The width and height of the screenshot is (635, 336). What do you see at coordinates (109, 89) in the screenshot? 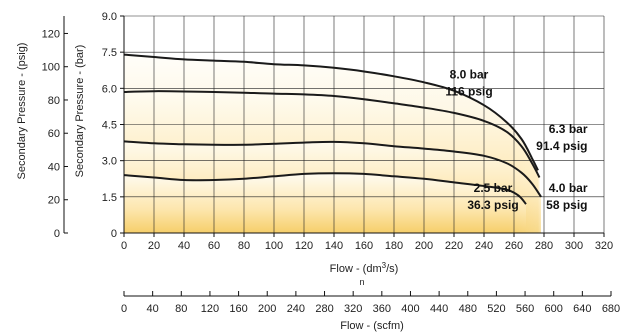
I see `y-tick-label-bar: 6.0` at bounding box center [109, 89].